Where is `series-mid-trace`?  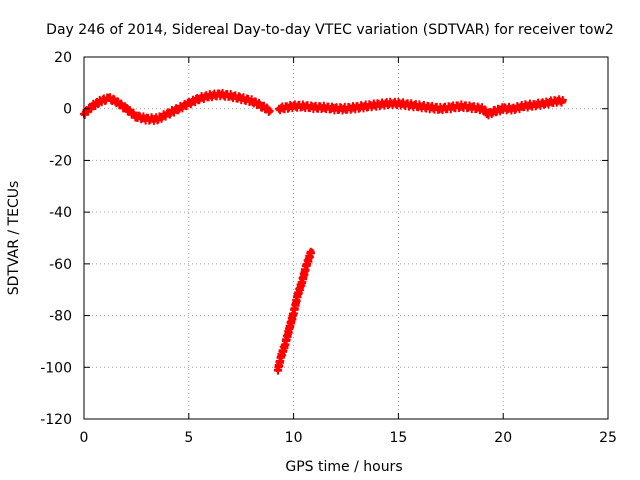
series-mid-trace is located at coordinates (420, 107).